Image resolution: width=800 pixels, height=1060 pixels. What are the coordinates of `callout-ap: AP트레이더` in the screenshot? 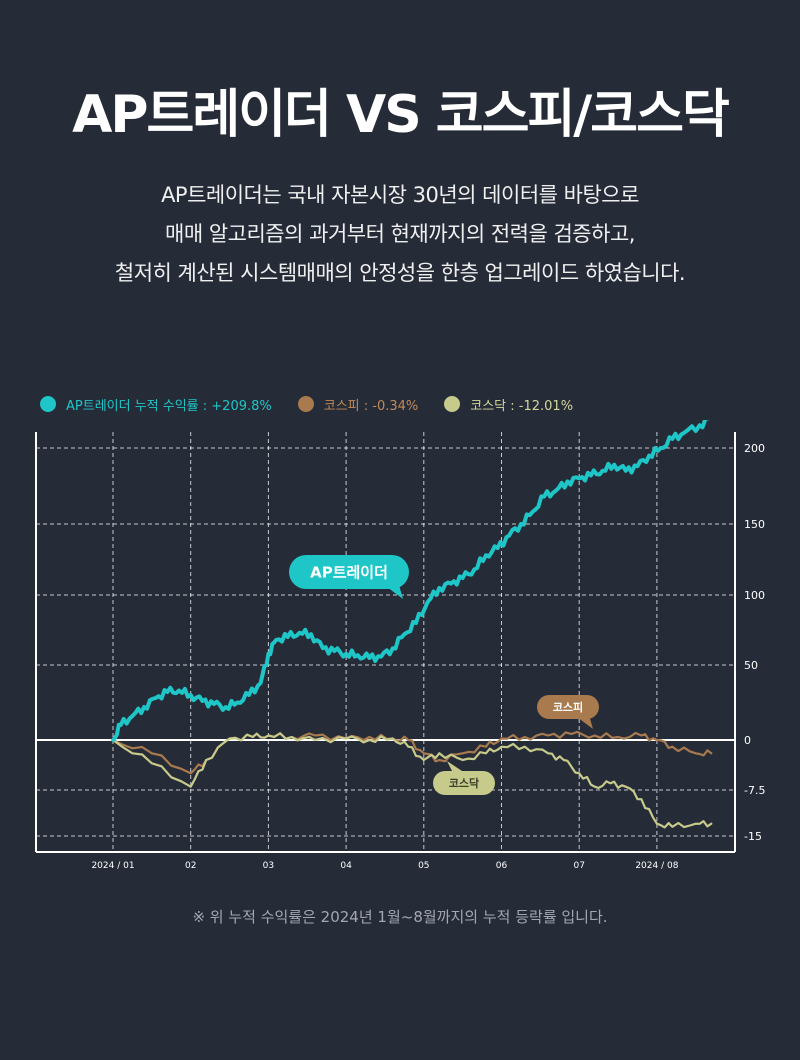 It's located at (349, 577).